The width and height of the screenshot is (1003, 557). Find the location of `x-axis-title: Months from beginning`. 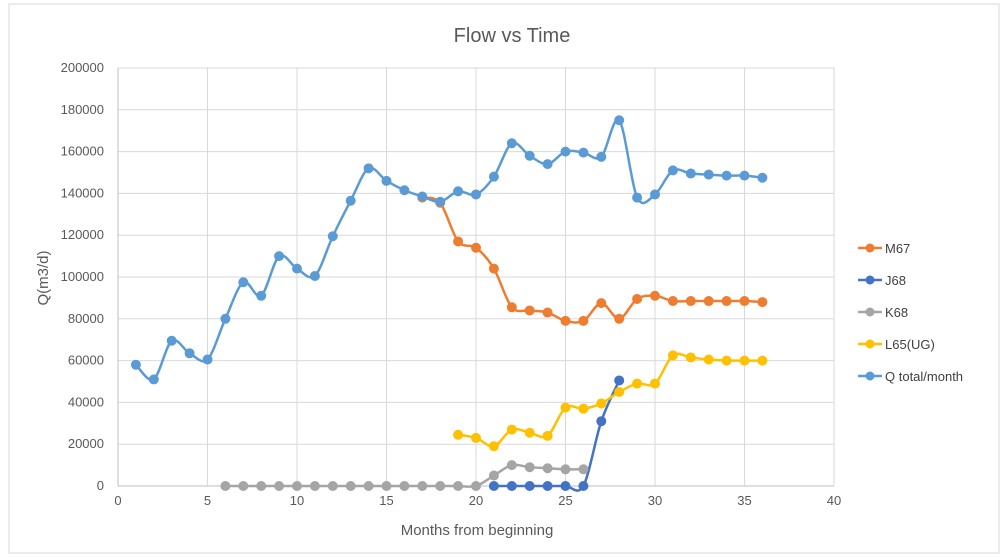

x-axis-title: Months from beginning is located at coordinates (477, 530).